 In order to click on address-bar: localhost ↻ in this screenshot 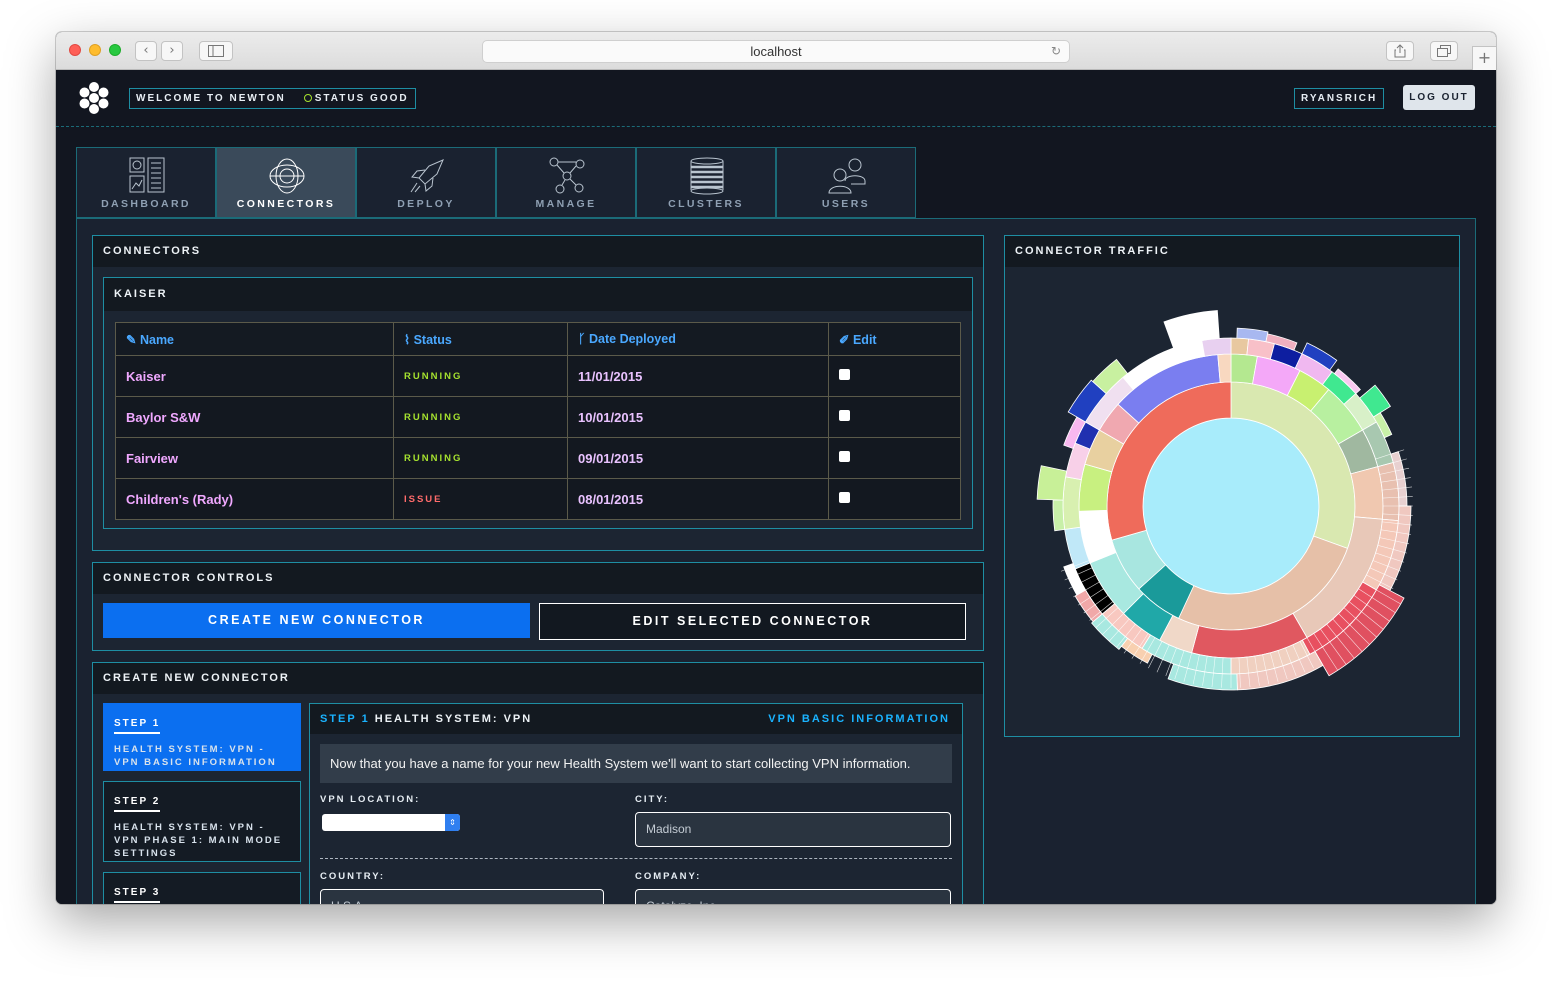, I will do `click(776, 51)`.